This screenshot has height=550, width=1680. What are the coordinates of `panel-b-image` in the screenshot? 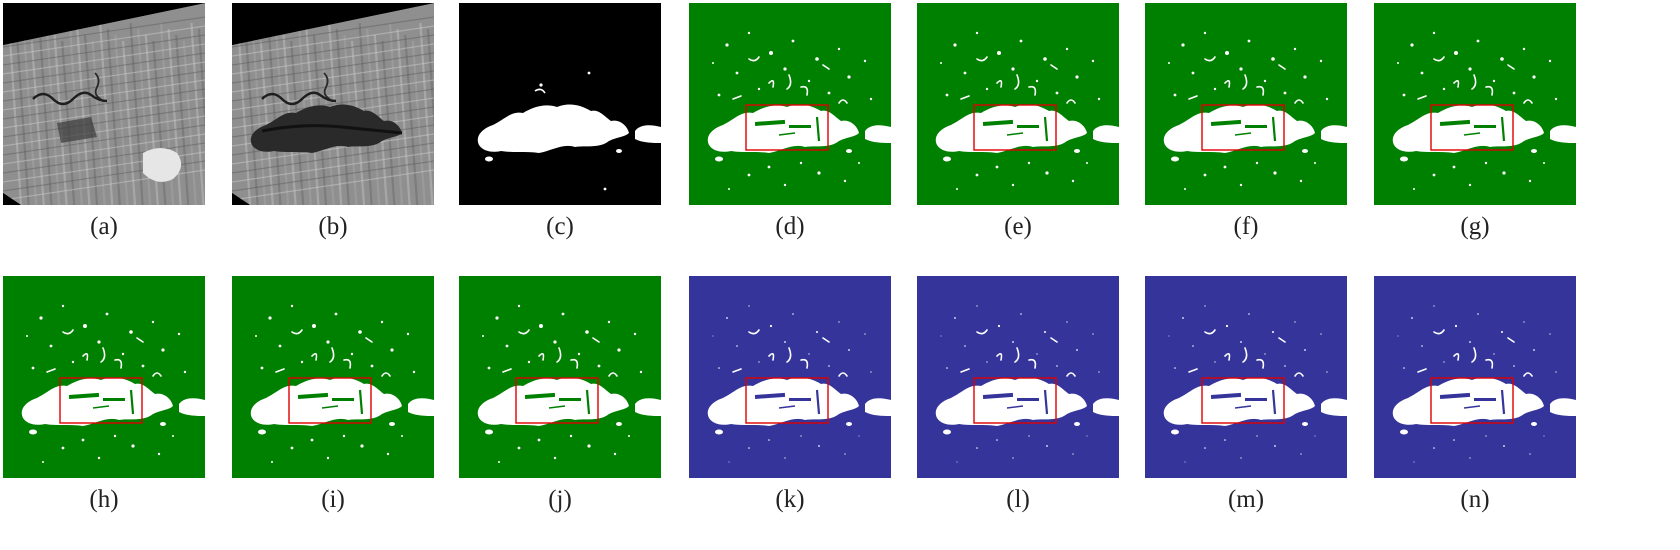 It's located at (333, 104).